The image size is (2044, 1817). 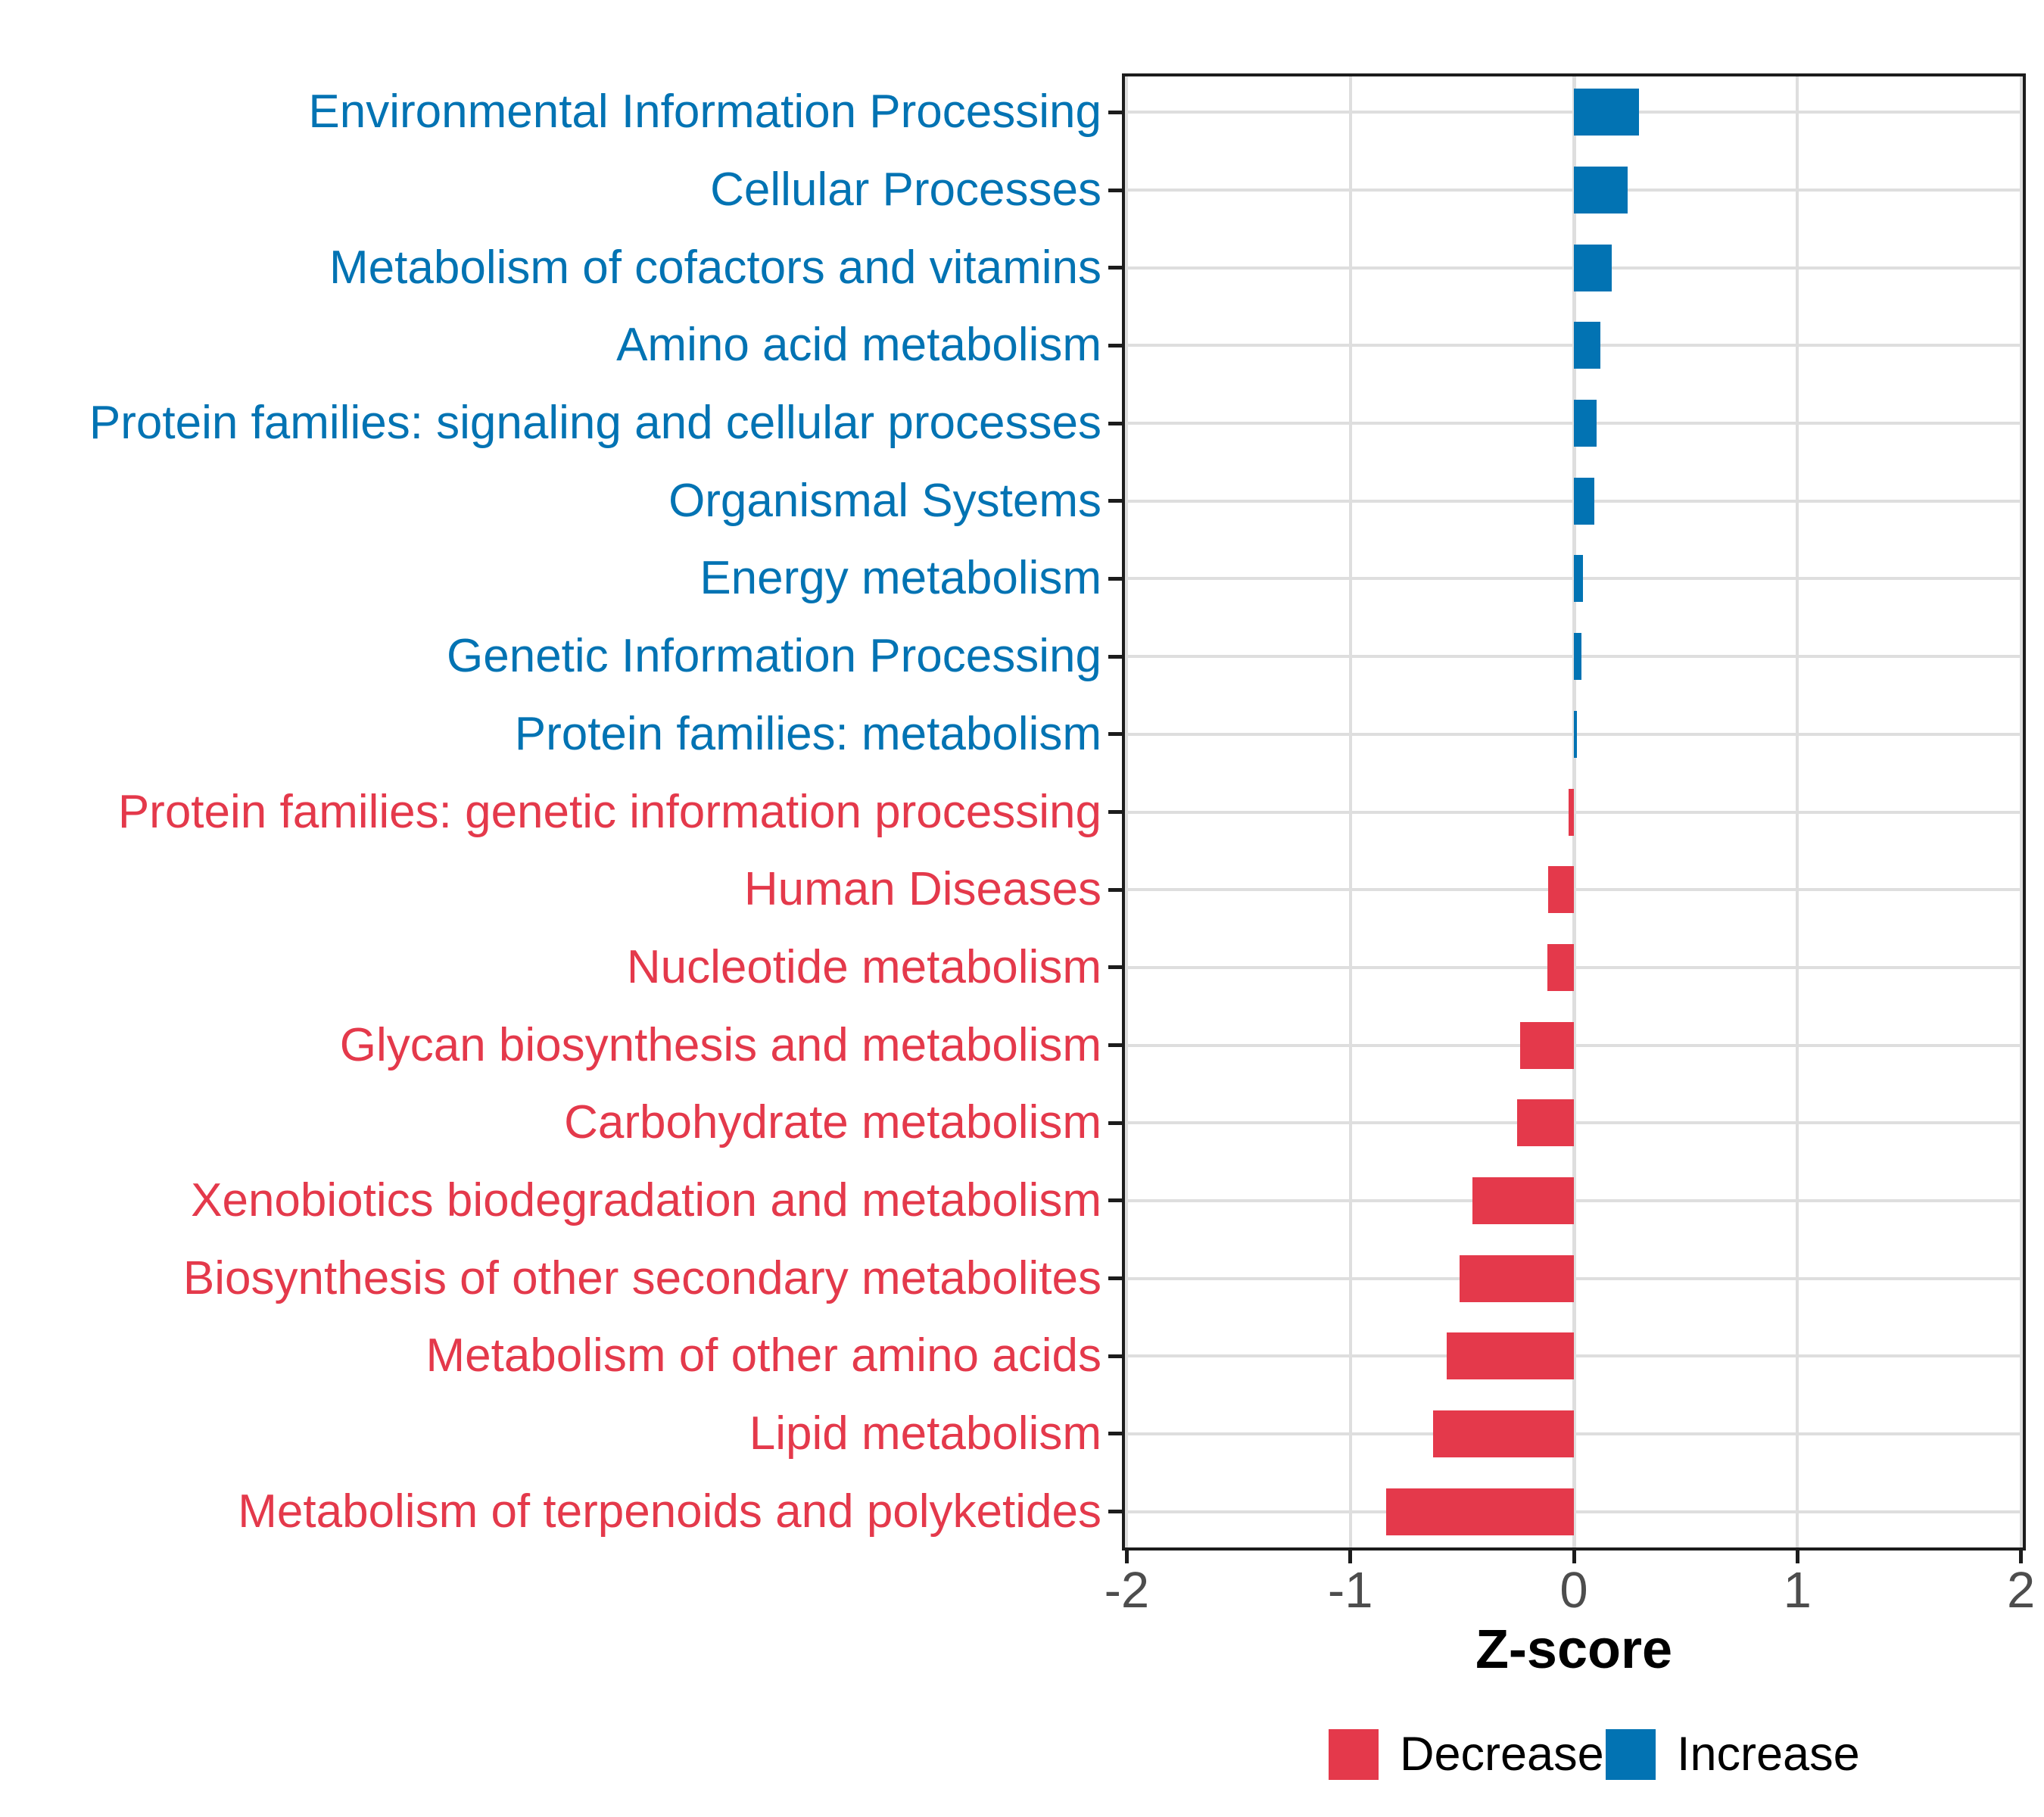 I want to click on category-label: Lipid metabolism, so click(x=925, y=1433).